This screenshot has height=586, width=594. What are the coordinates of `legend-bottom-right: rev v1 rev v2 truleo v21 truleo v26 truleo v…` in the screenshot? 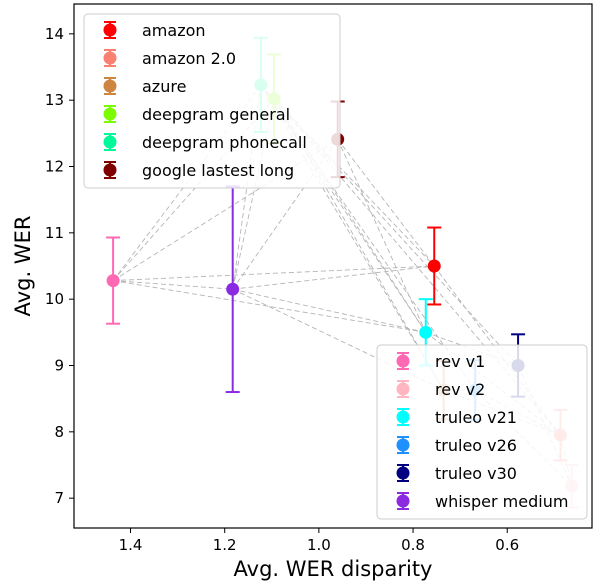 It's located at (482, 432).